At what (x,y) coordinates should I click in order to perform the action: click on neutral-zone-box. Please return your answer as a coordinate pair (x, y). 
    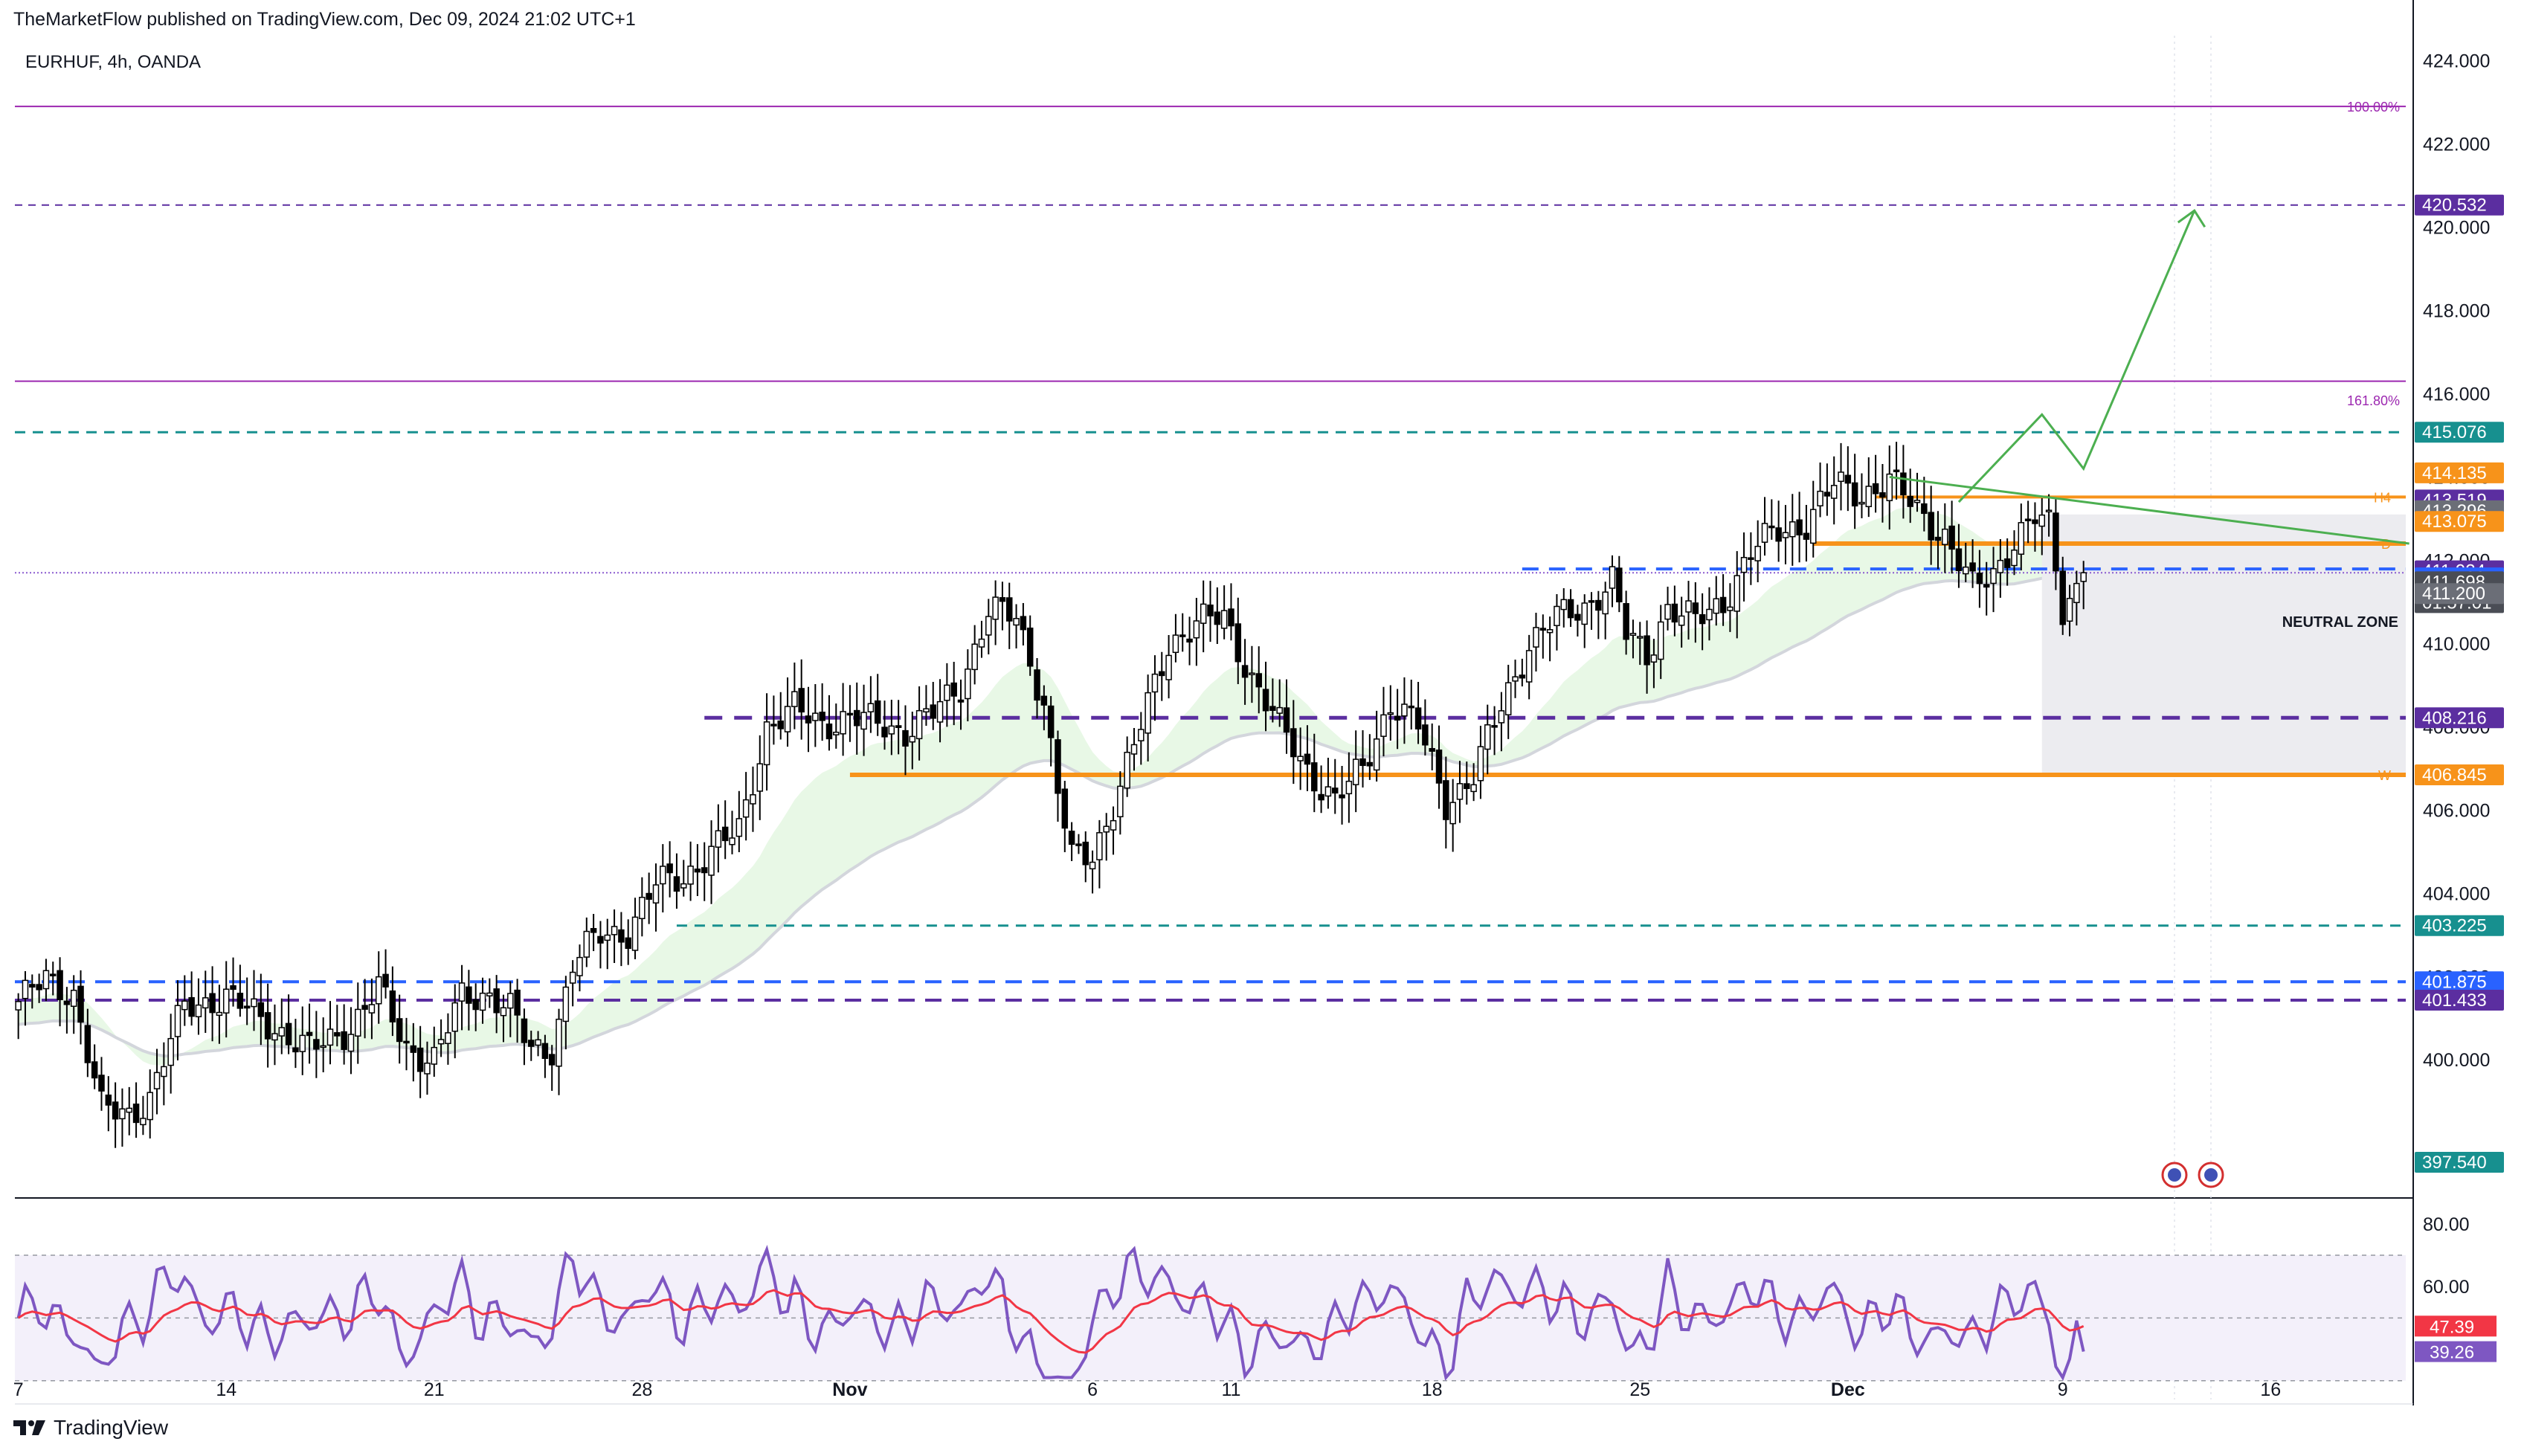
    Looking at the image, I should click on (2223, 643).